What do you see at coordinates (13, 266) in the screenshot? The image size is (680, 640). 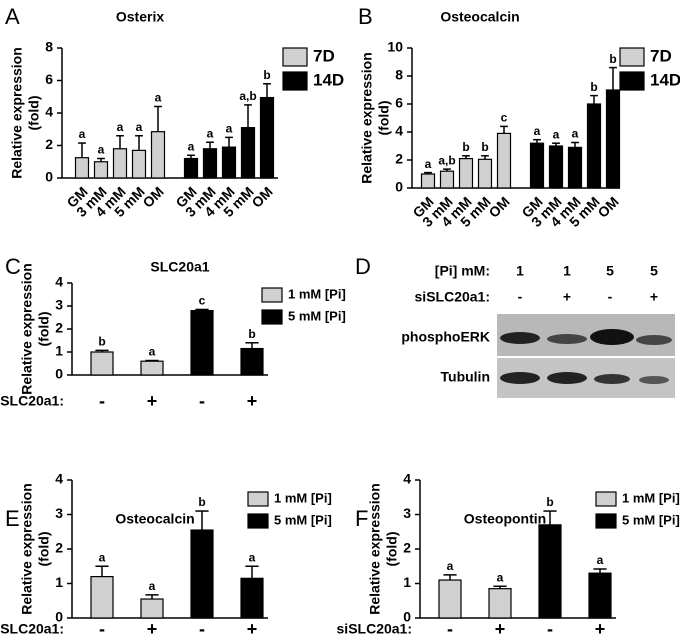 I see `panel-letter: C` at bounding box center [13, 266].